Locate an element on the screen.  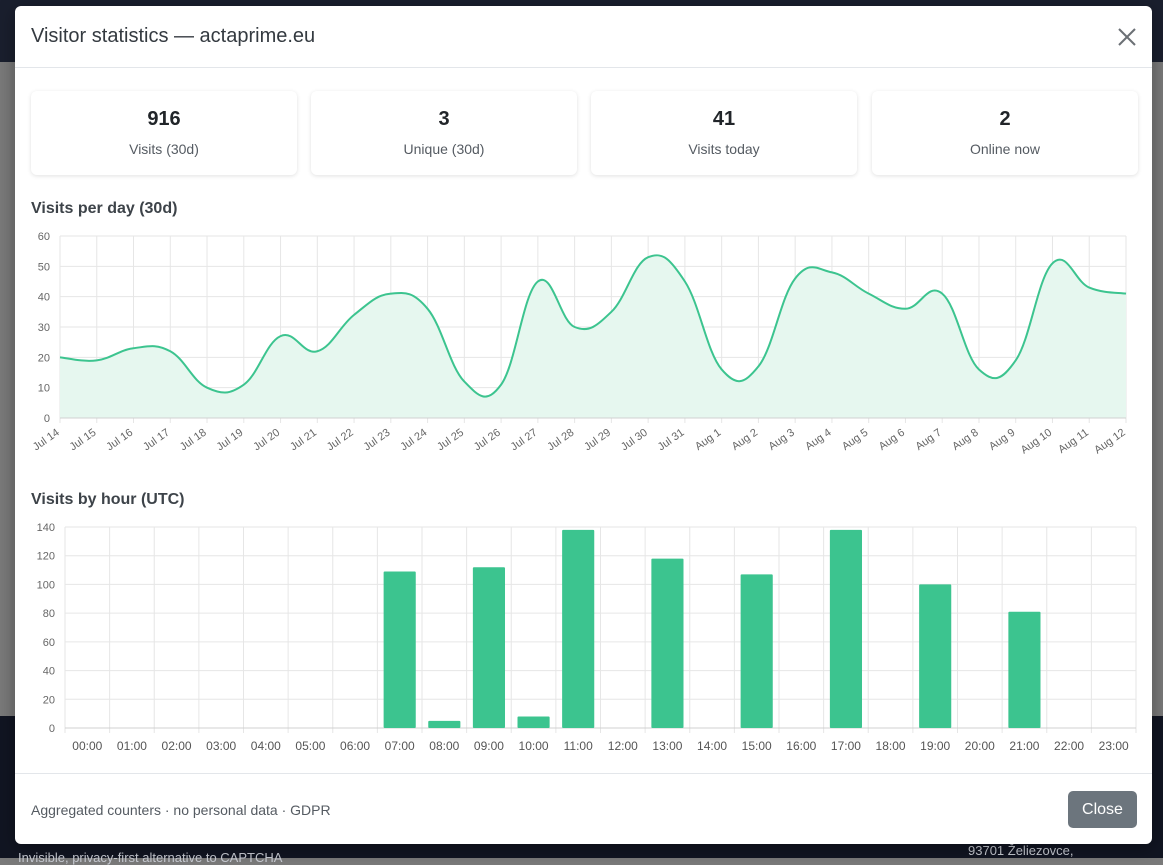
x-tick-label: 15:00 is located at coordinates (757, 746).